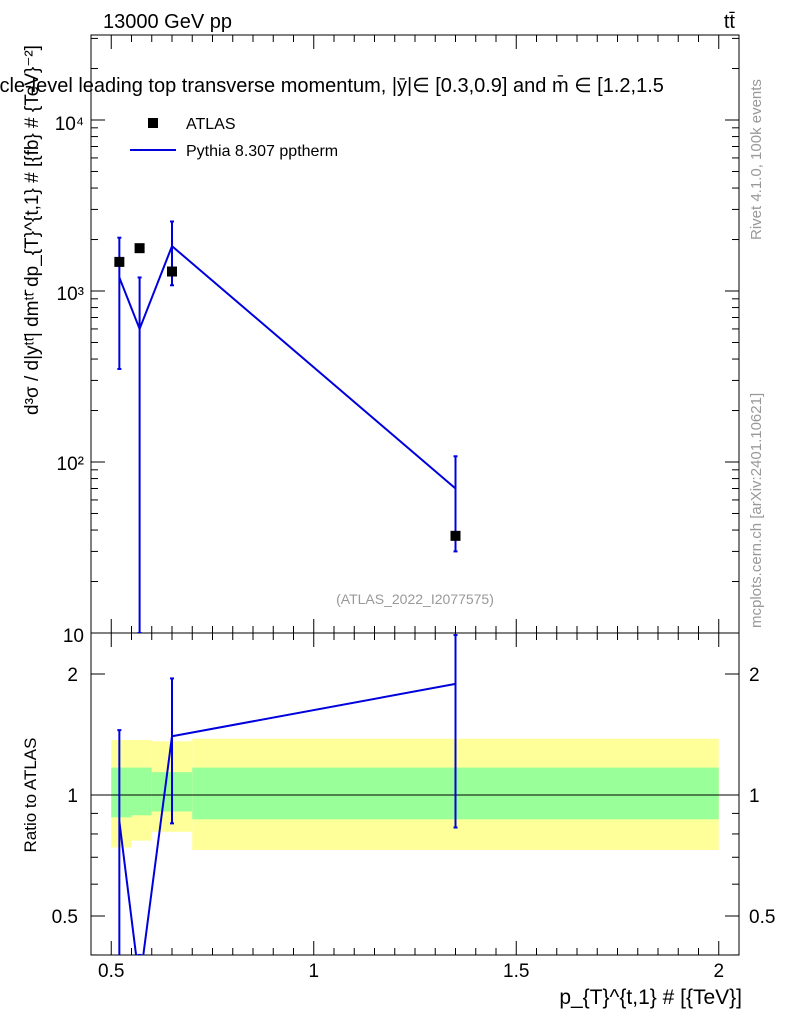 The height and width of the screenshot is (1024, 786). Describe the element at coordinates (516, 971) in the screenshot. I see `x-tick-label: 1.5` at that location.